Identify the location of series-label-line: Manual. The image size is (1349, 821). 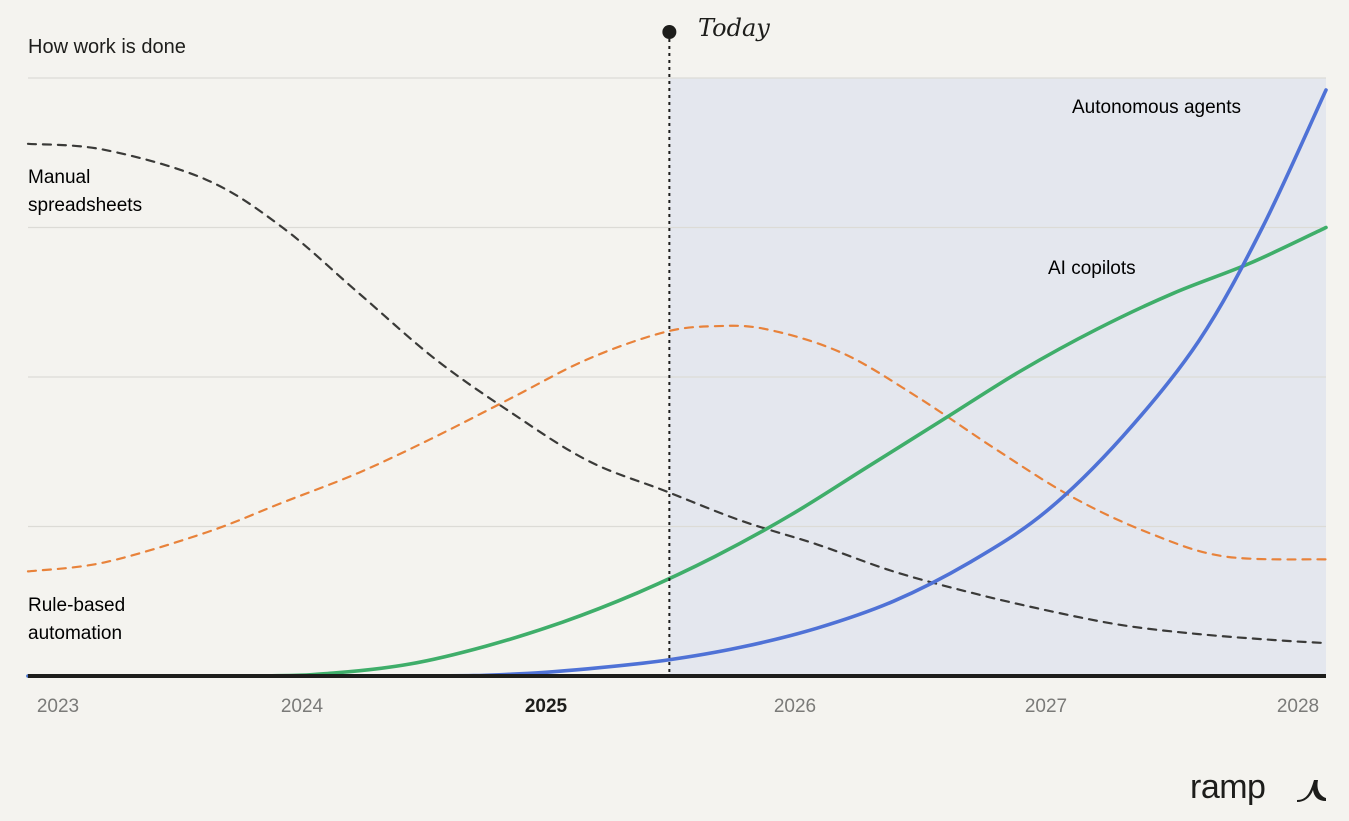
(59, 177).